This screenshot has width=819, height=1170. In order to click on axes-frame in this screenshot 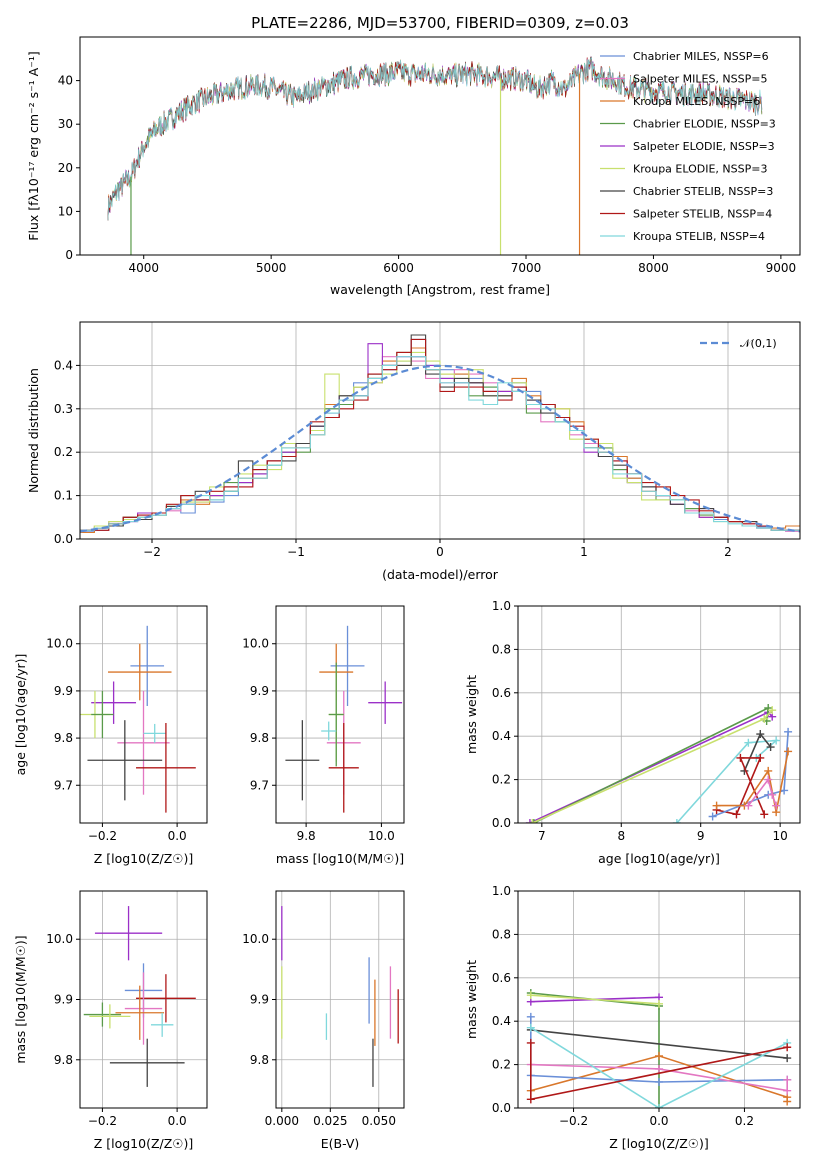, I will do `click(143, 714)`.